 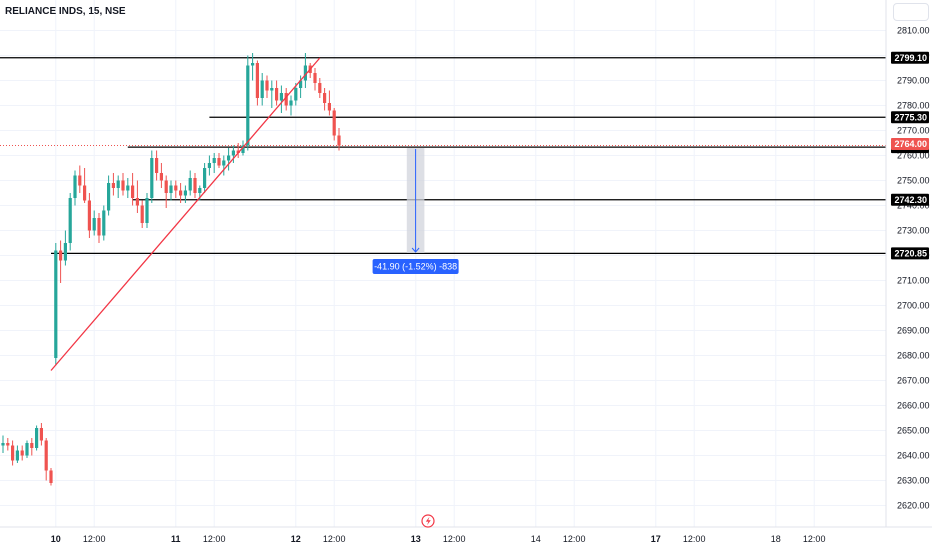 I want to click on price-tick-label: 2690.00, so click(x=913, y=331).